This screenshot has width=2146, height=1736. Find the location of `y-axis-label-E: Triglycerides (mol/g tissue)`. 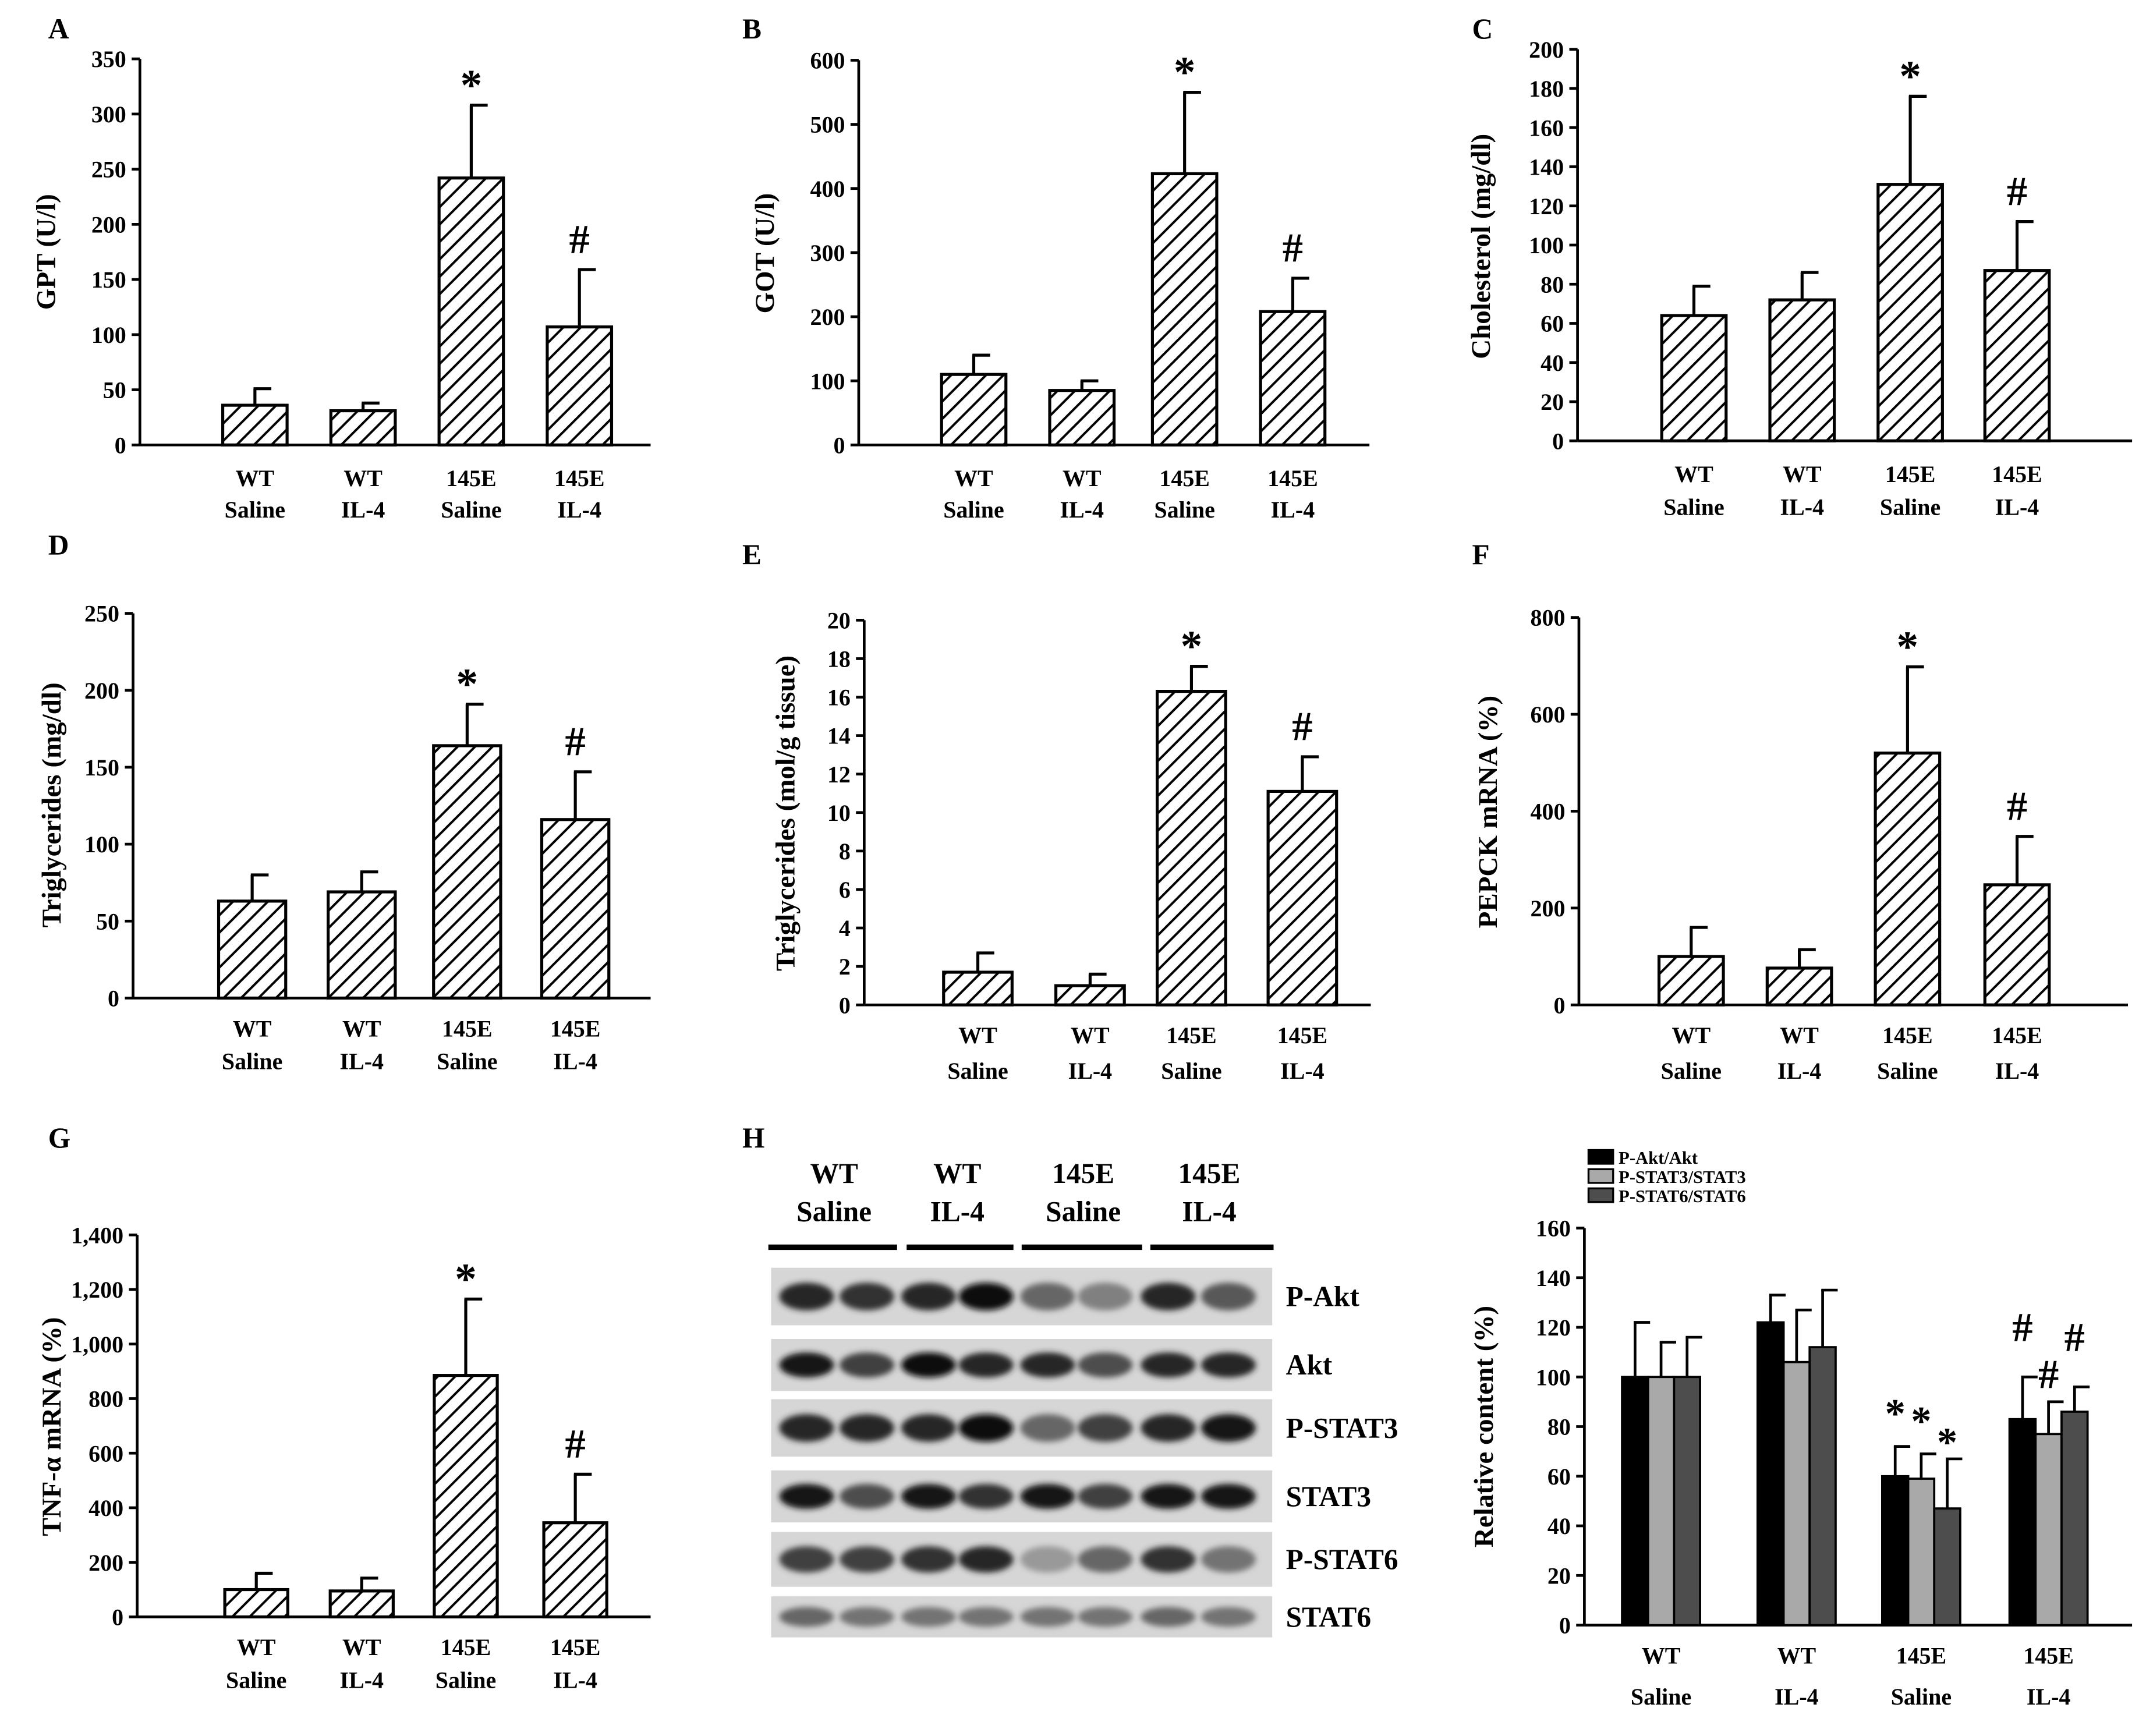

y-axis-label-E: Triglycerides (mol/g tissue) is located at coordinates (785, 813).